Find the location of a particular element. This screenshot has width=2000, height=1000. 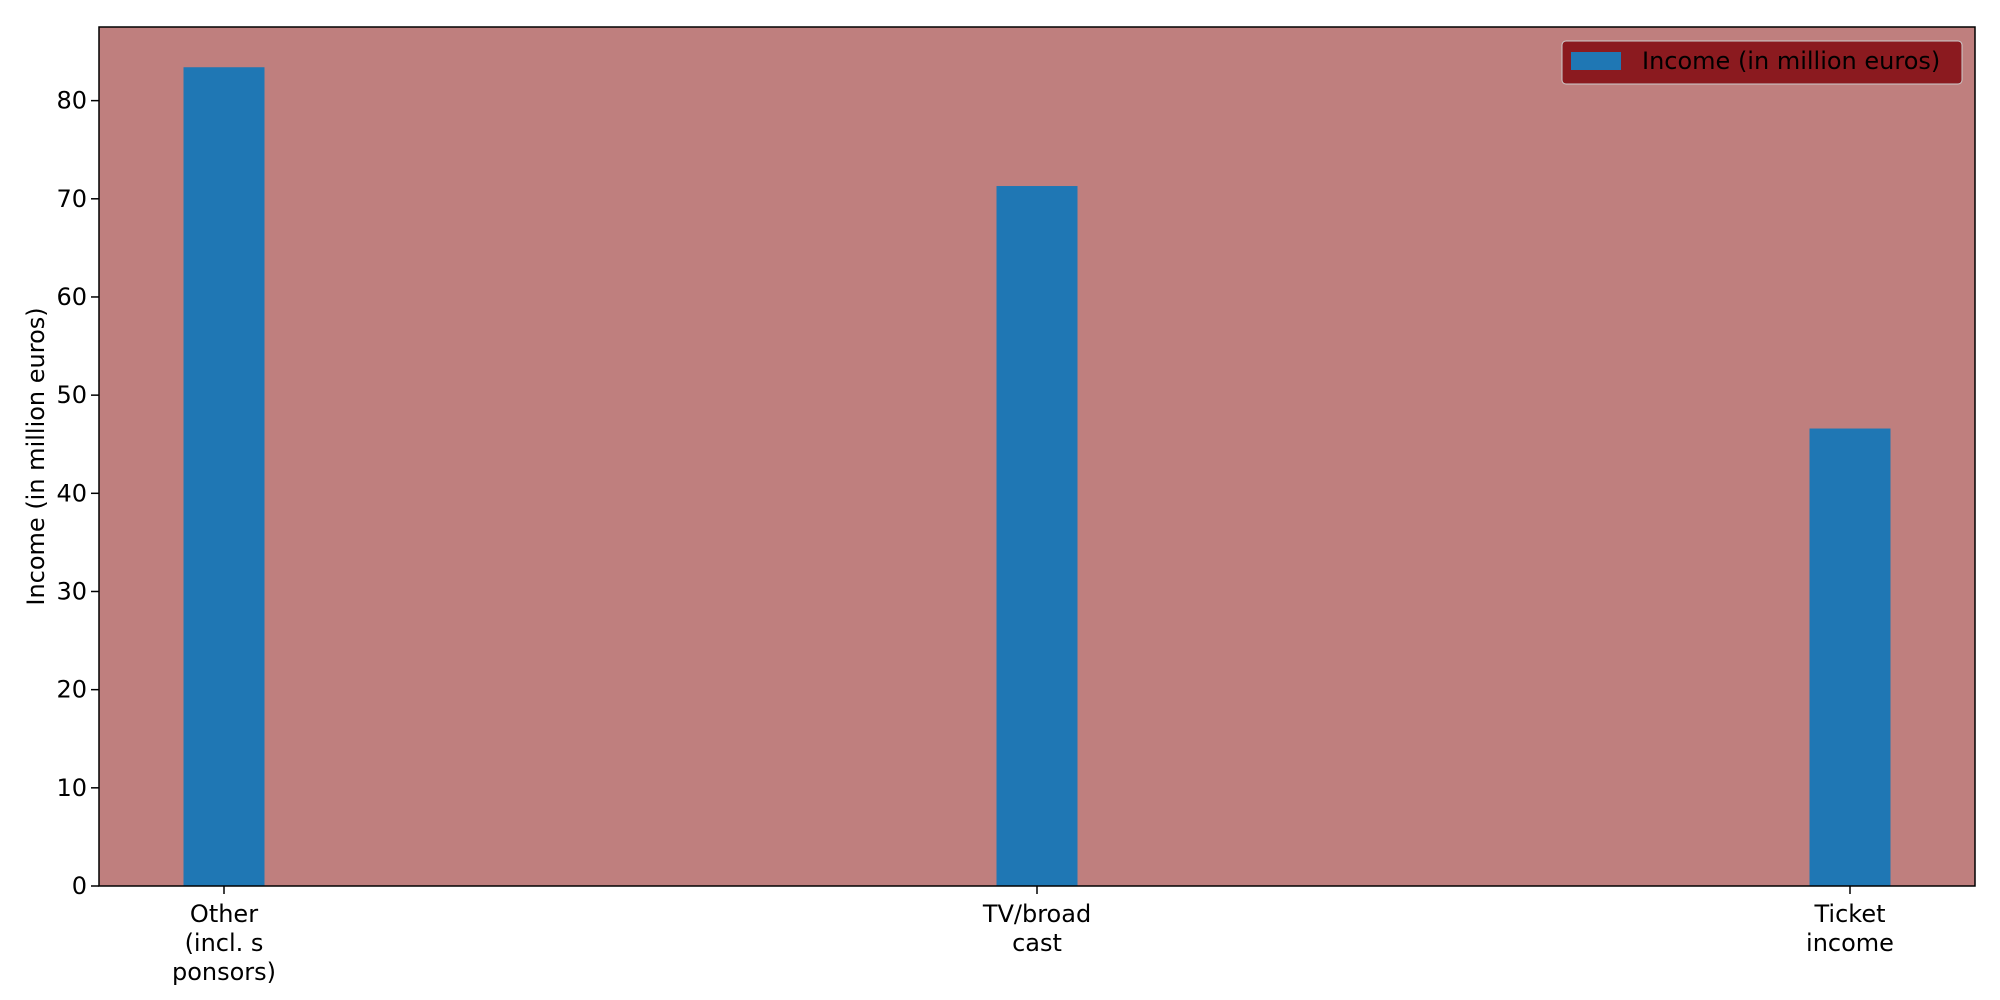

legend: Income (in million euros) is located at coordinates (1762, 62).